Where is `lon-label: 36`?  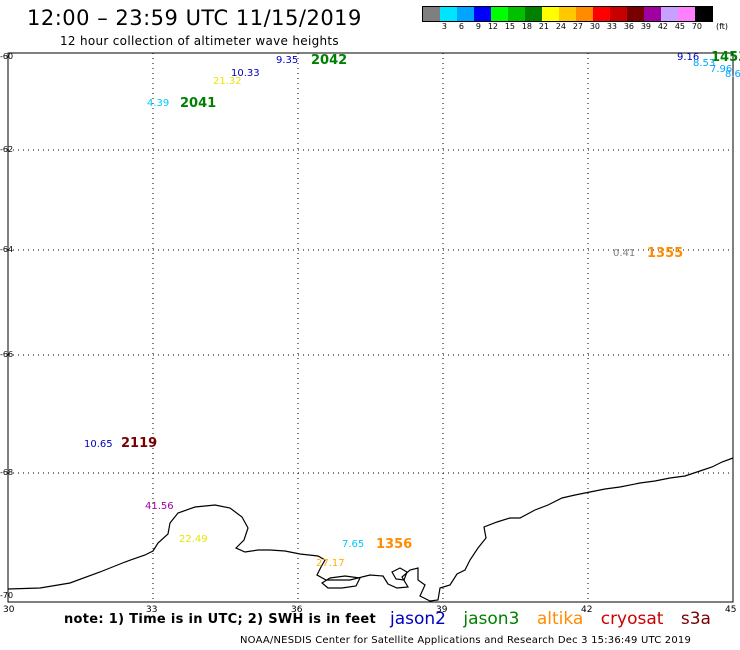 lon-label: 36 is located at coordinates (297, 610).